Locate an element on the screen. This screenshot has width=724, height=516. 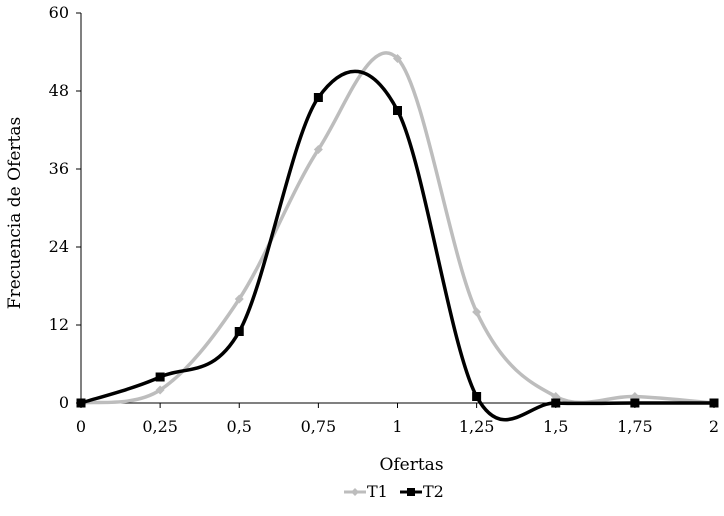
x-tick-label: 0 is located at coordinates (81, 426).